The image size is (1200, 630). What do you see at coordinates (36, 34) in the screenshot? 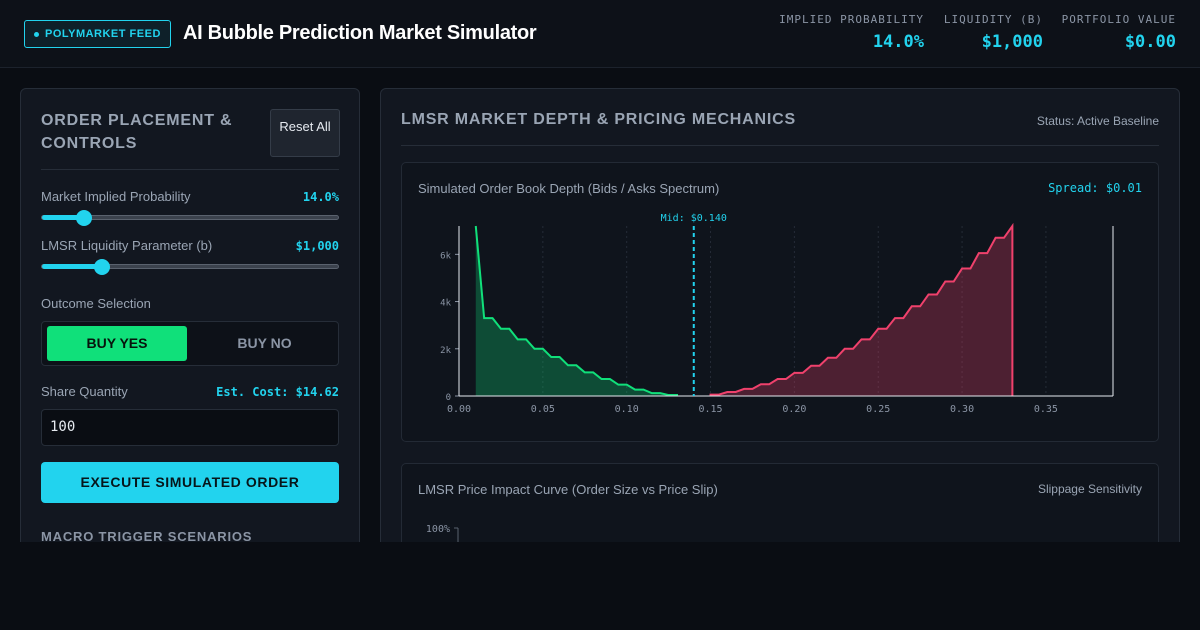
I see `live-dot-icon` at bounding box center [36, 34].